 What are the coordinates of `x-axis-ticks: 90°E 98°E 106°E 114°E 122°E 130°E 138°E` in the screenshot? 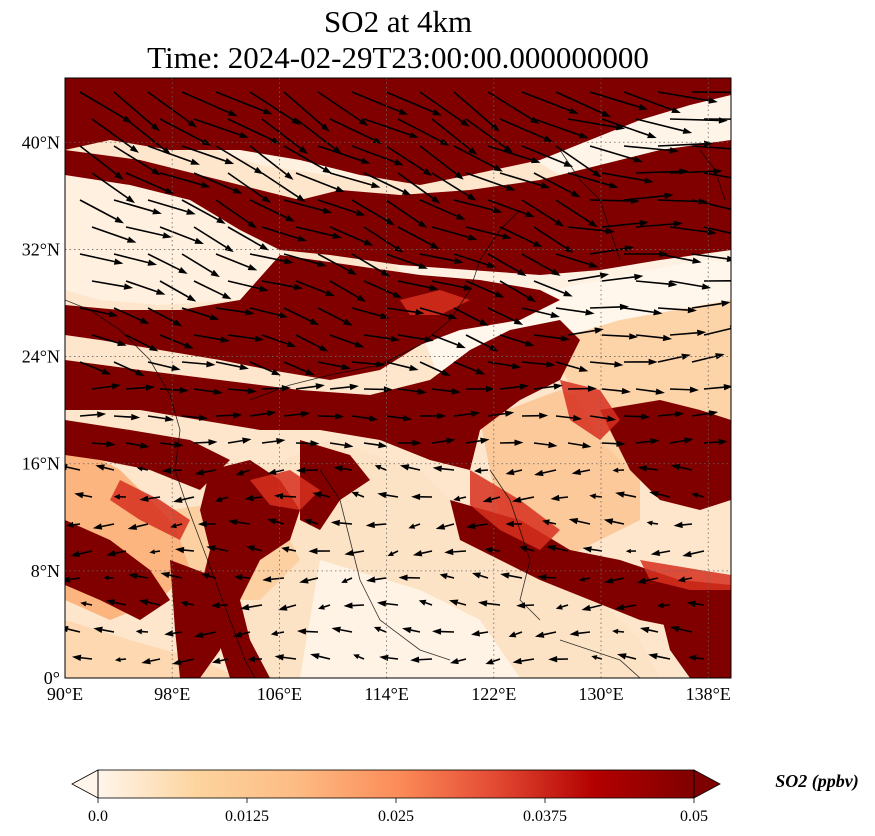 It's located at (389, 694).